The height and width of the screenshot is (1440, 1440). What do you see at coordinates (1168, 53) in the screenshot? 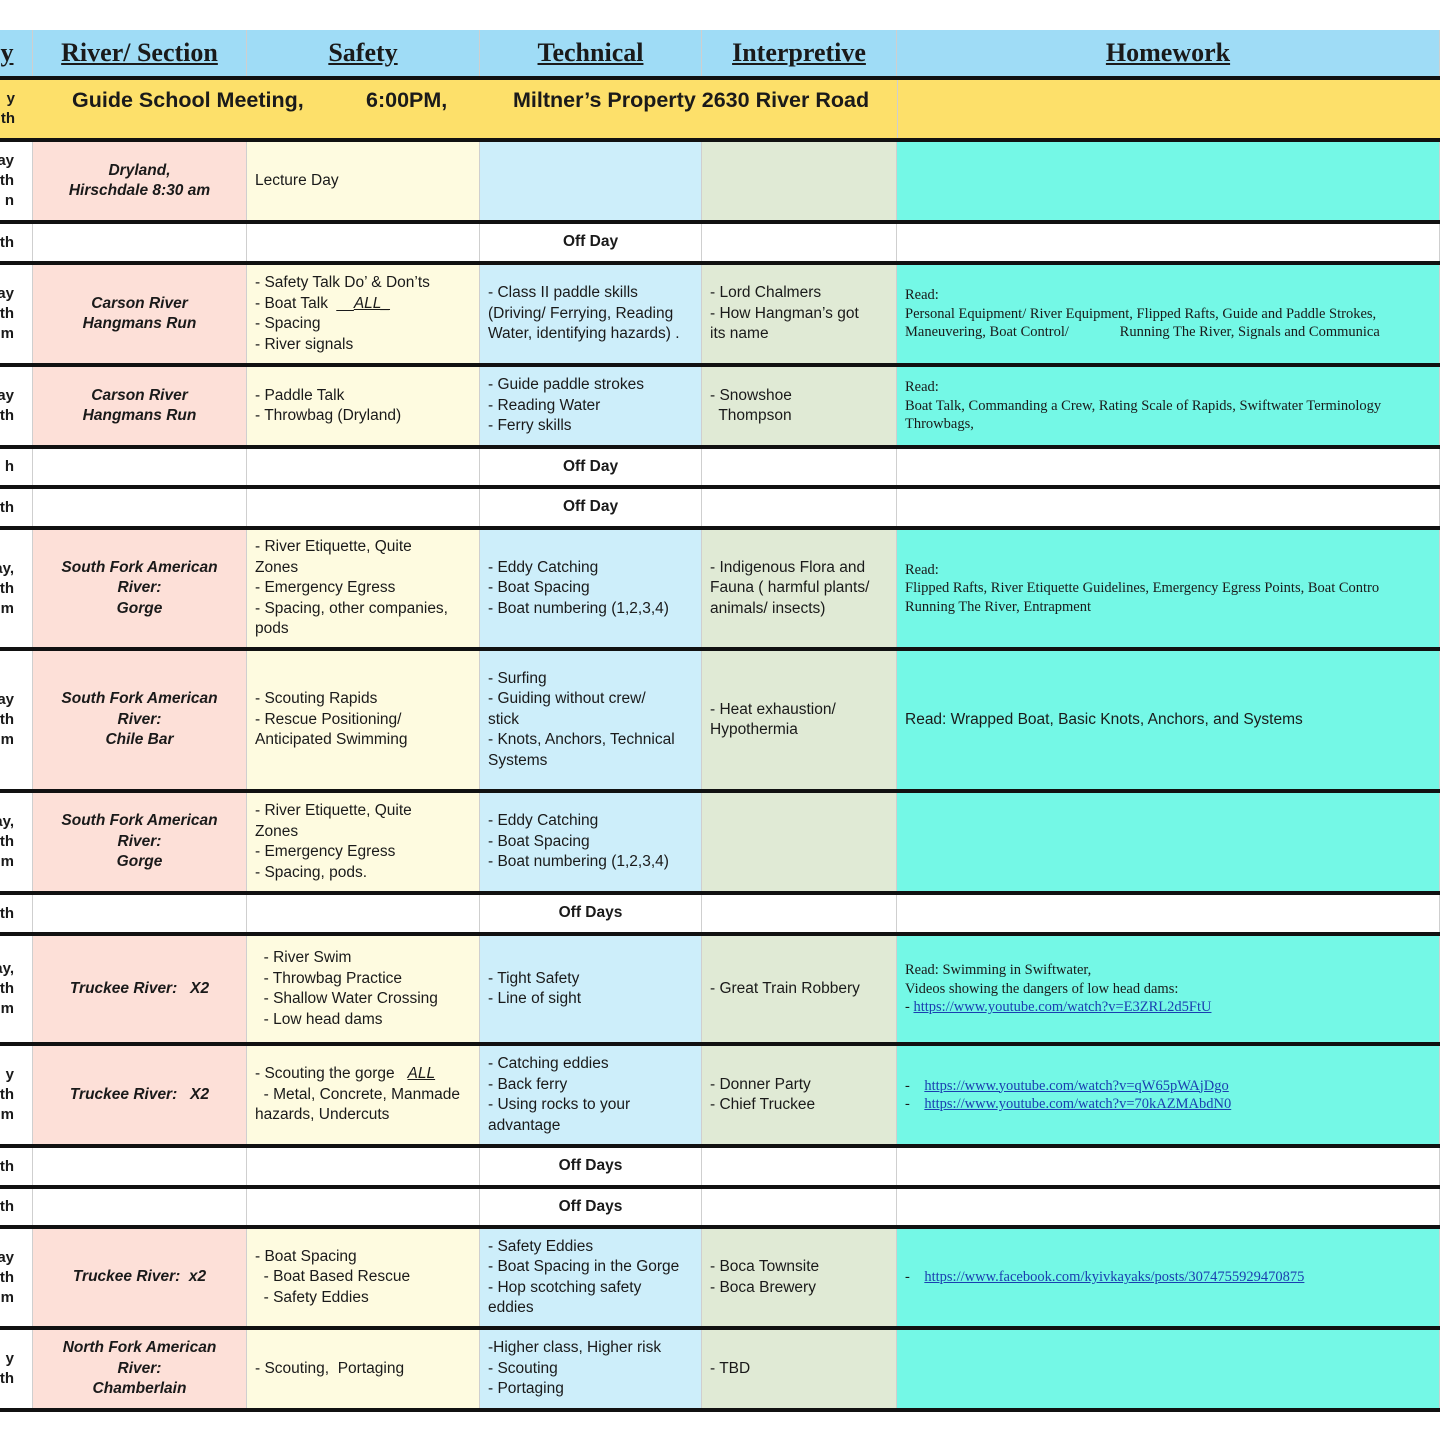
I see `header-homework: Homework` at bounding box center [1168, 53].